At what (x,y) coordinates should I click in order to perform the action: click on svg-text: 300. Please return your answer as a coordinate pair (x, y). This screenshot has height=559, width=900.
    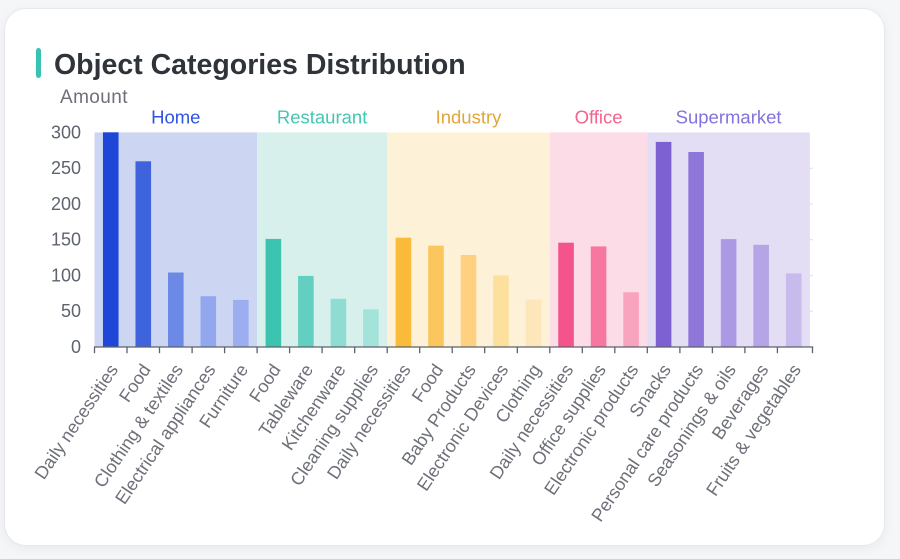
    Looking at the image, I should click on (66, 132).